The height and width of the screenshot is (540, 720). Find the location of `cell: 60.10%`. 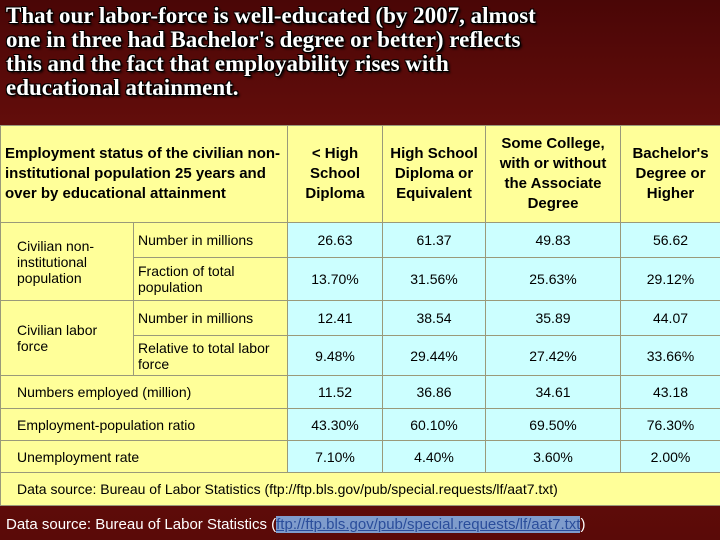

cell: 60.10% is located at coordinates (434, 424).